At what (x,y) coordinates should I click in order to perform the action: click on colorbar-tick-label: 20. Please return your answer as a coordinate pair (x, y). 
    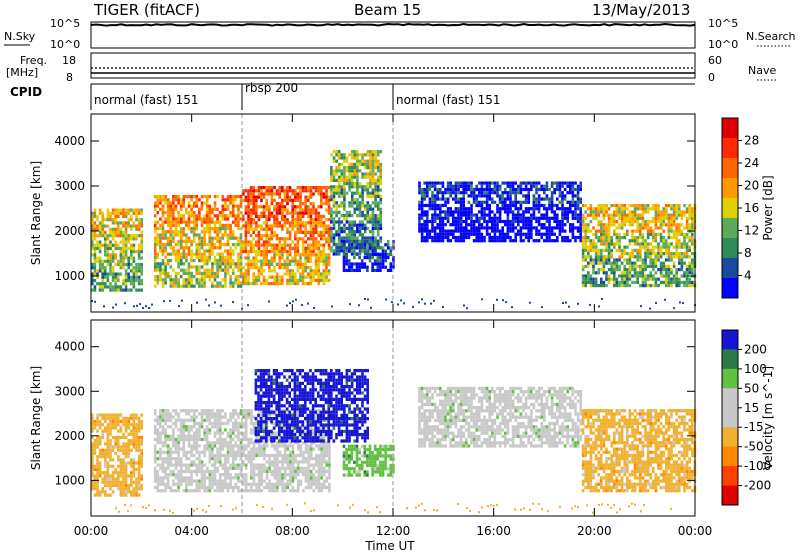
    Looking at the image, I should click on (751, 186).